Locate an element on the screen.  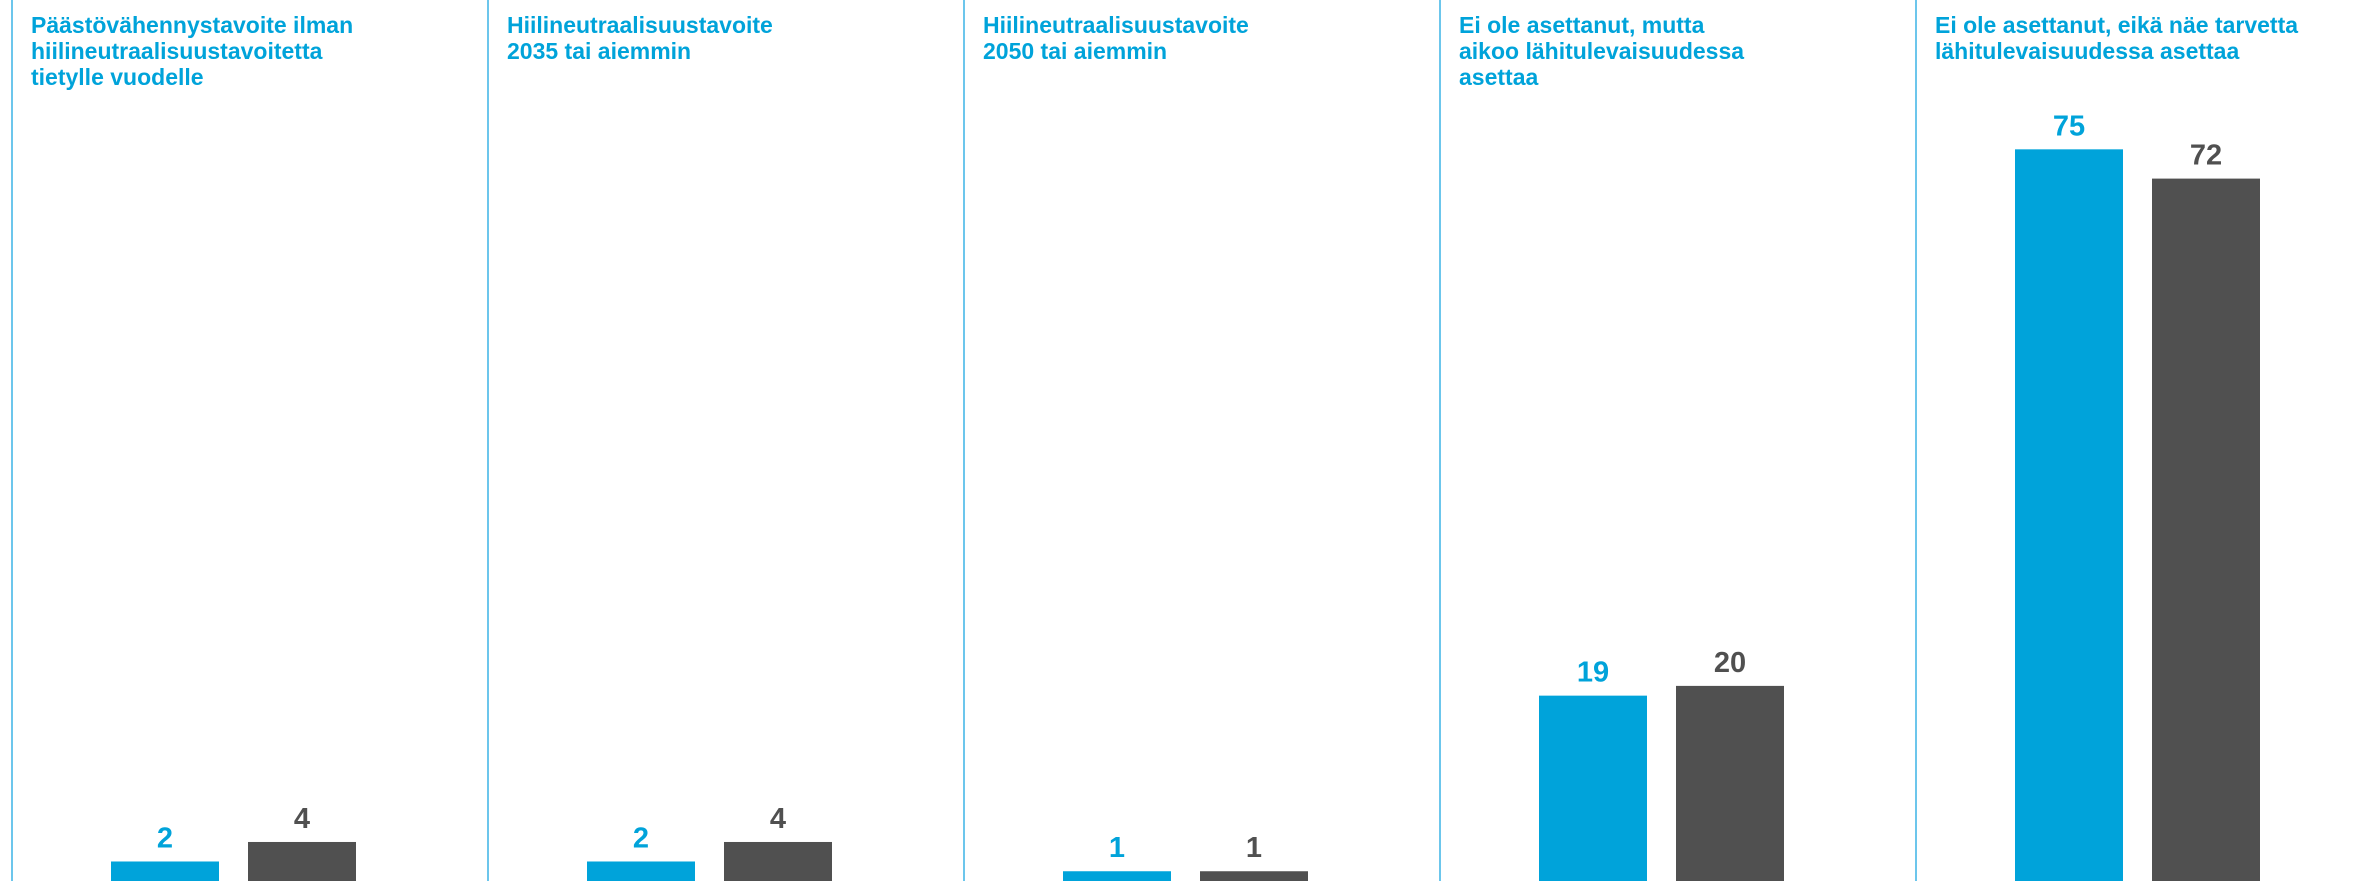
panel-title: Päästövähennystavoite ilman is located at coordinates (192, 25).